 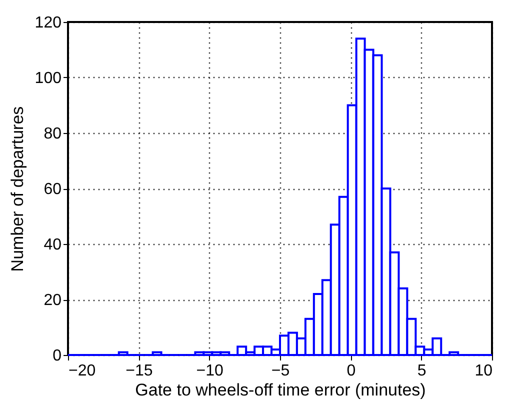 What do you see at coordinates (48, 78) in the screenshot?
I see `y-tick-label: 100` at bounding box center [48, 78].